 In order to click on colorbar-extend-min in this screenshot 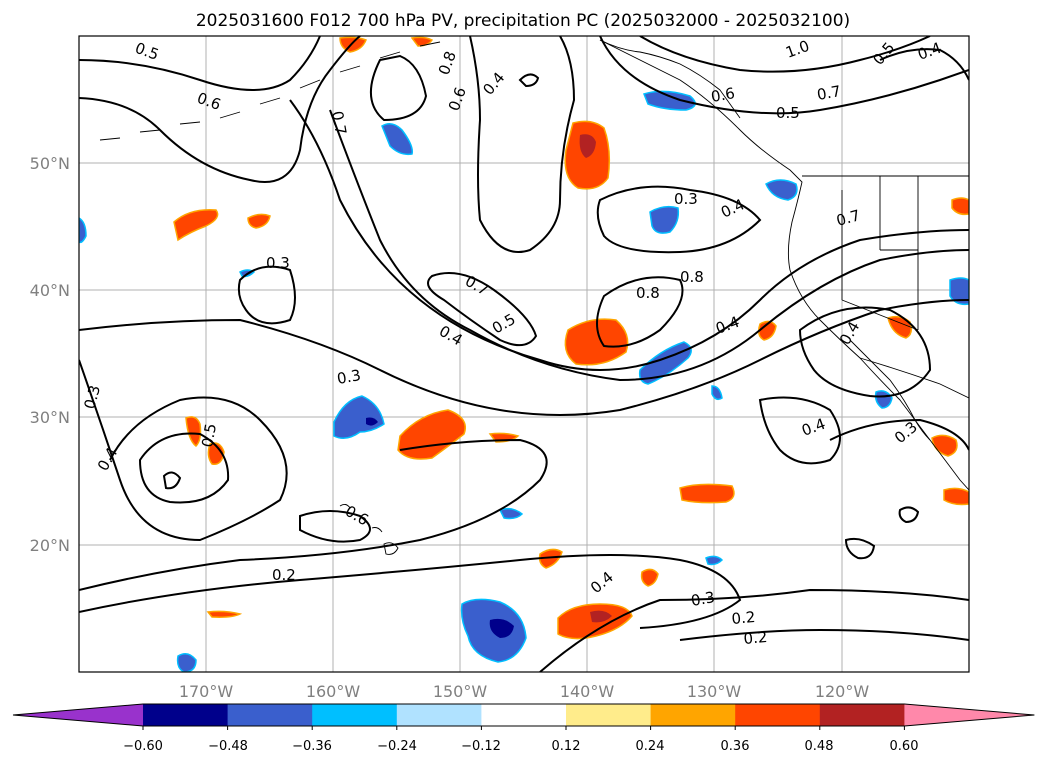, I will do `click(78, 715)`.